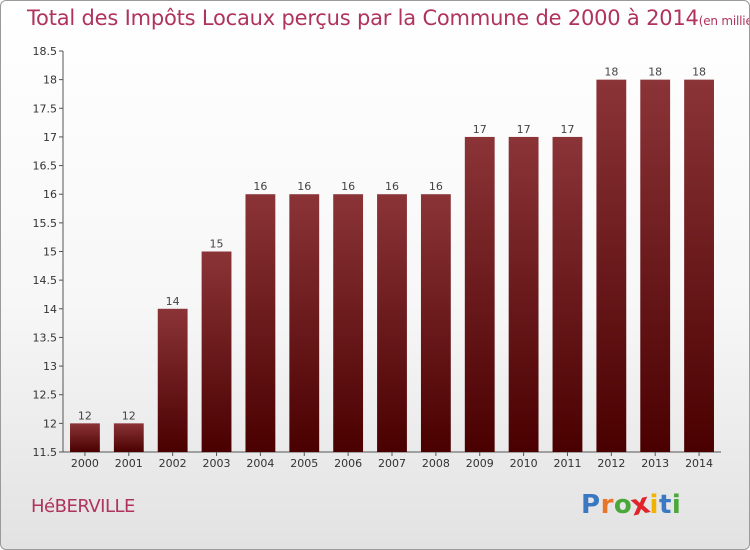 This screenshot has width=750, height=550. I want to click on y-tick-label: 15, so click(50, 252).